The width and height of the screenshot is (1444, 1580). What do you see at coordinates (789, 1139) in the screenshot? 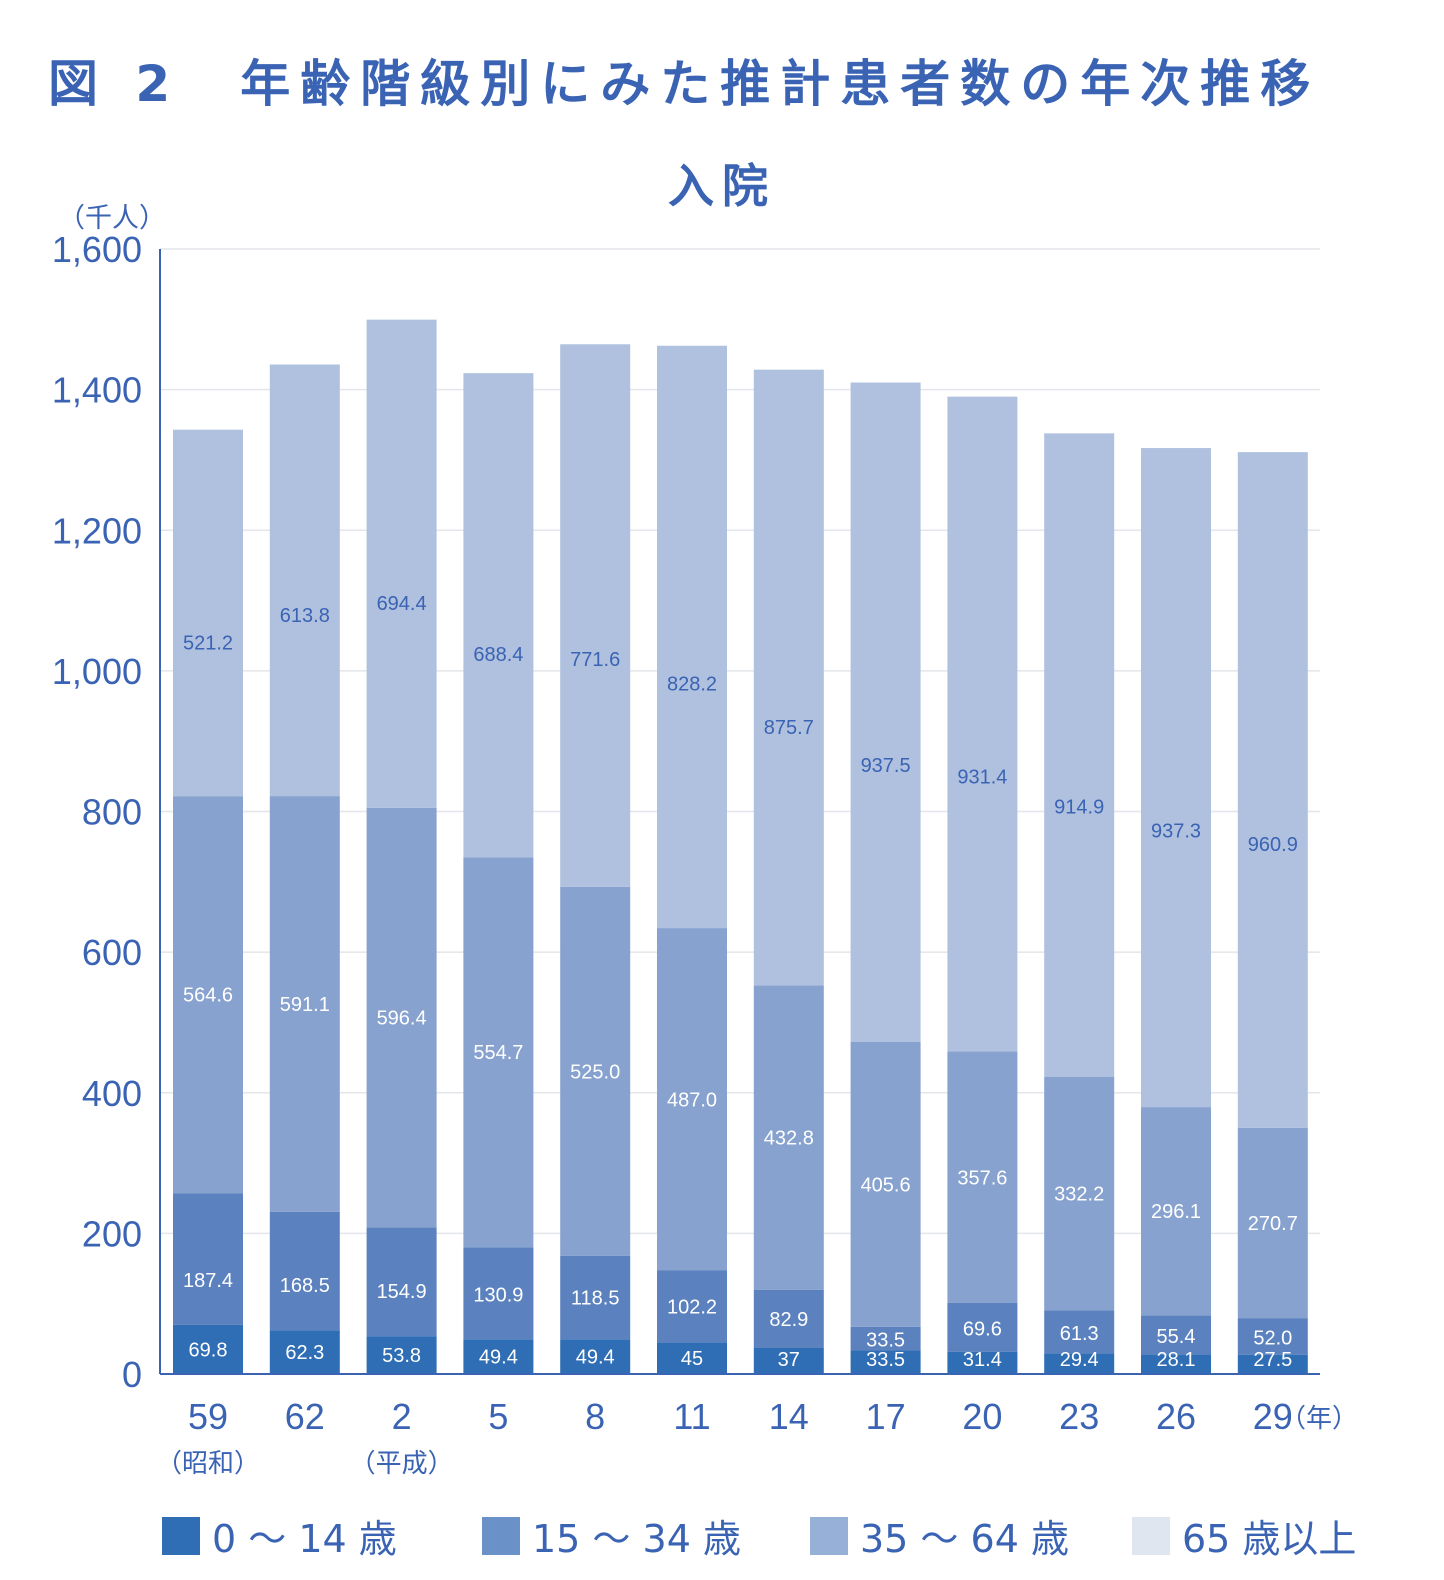
I see `data-label: 432.8` at bounding box center [789, 1139].